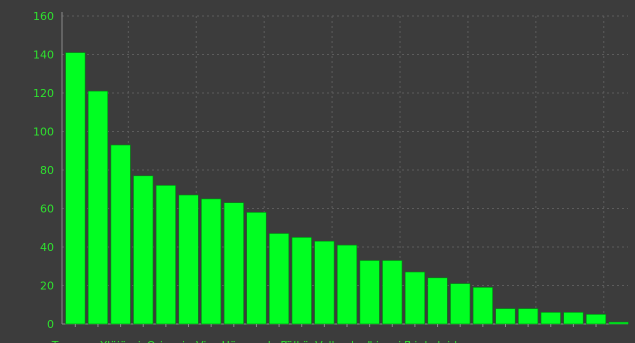 The width and height of the screenshot is (635, 343). What do you see at coordinates (43, 132) in the screenshot?
I see `y-tick-label: 100` at bounding box center [43, 132].